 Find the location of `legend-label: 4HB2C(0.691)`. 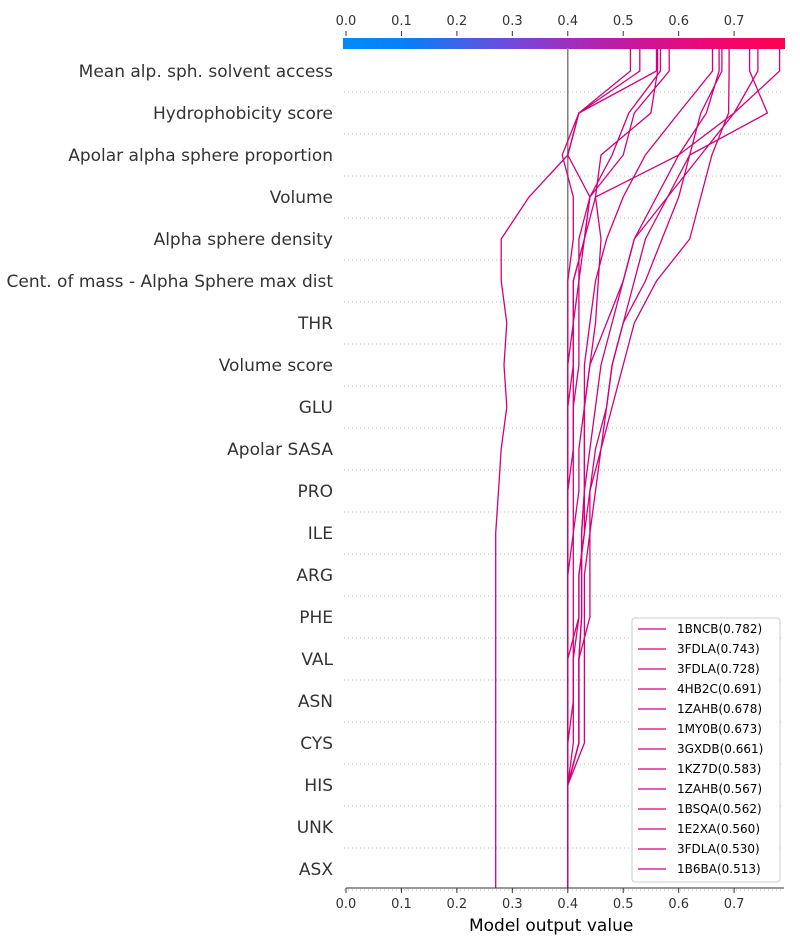

legend-label: 4HB2C(0.691) is located at coordinates (719, 689).